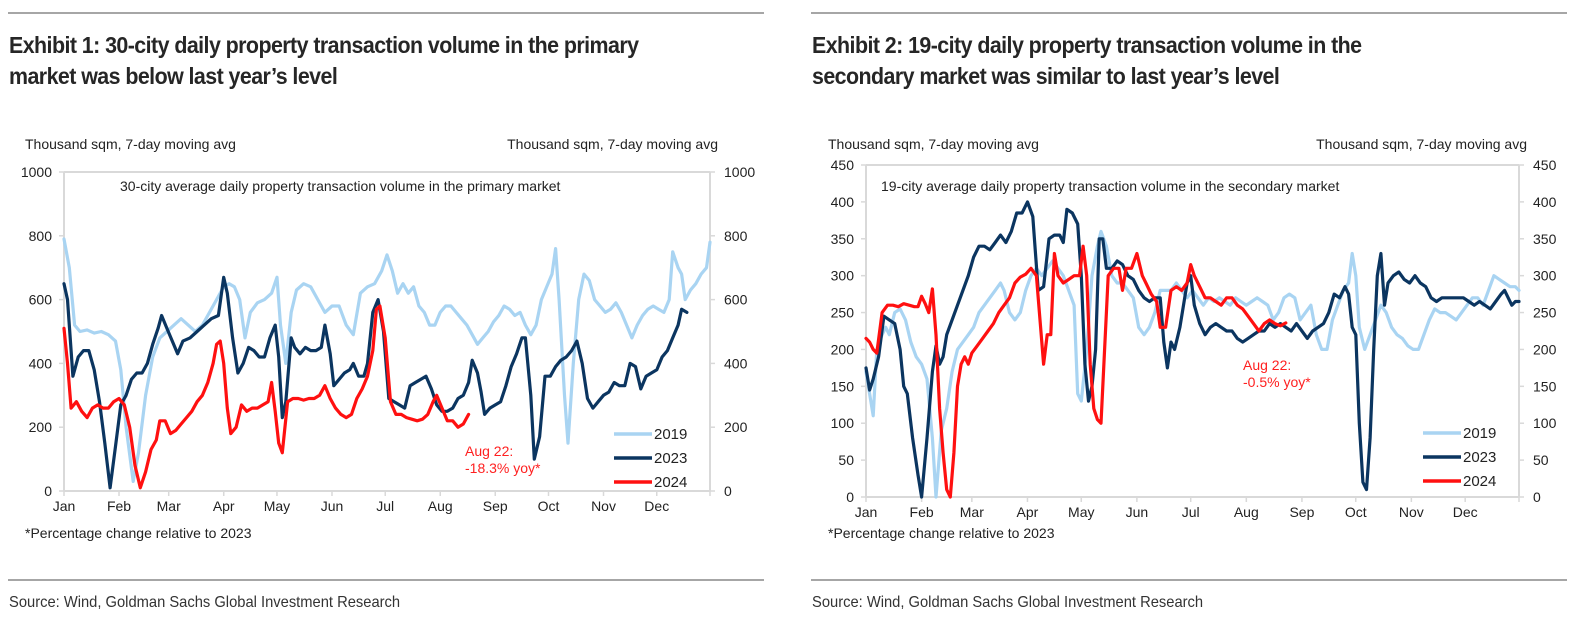 This screenshot has width=1573, height=621. What do you see at coordinates (173, 76) in the screenshot?
I see `exhibit-title-line-2: market was below last year’s level` at bounding box center [173, 76].